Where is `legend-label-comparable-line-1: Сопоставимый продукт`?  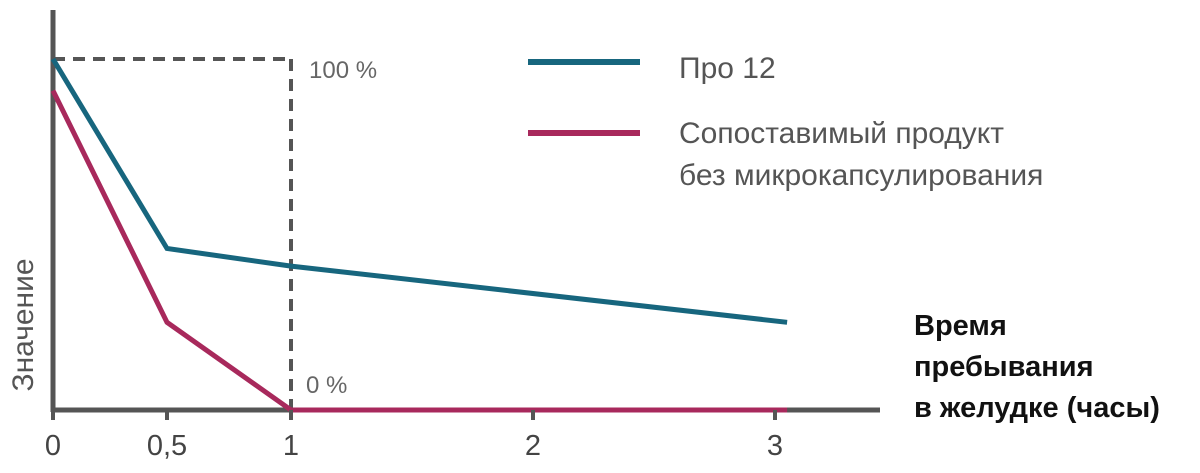 legend-label-comparable-line-1: Сопоставимый продукт is located at coordinates (841, 133).